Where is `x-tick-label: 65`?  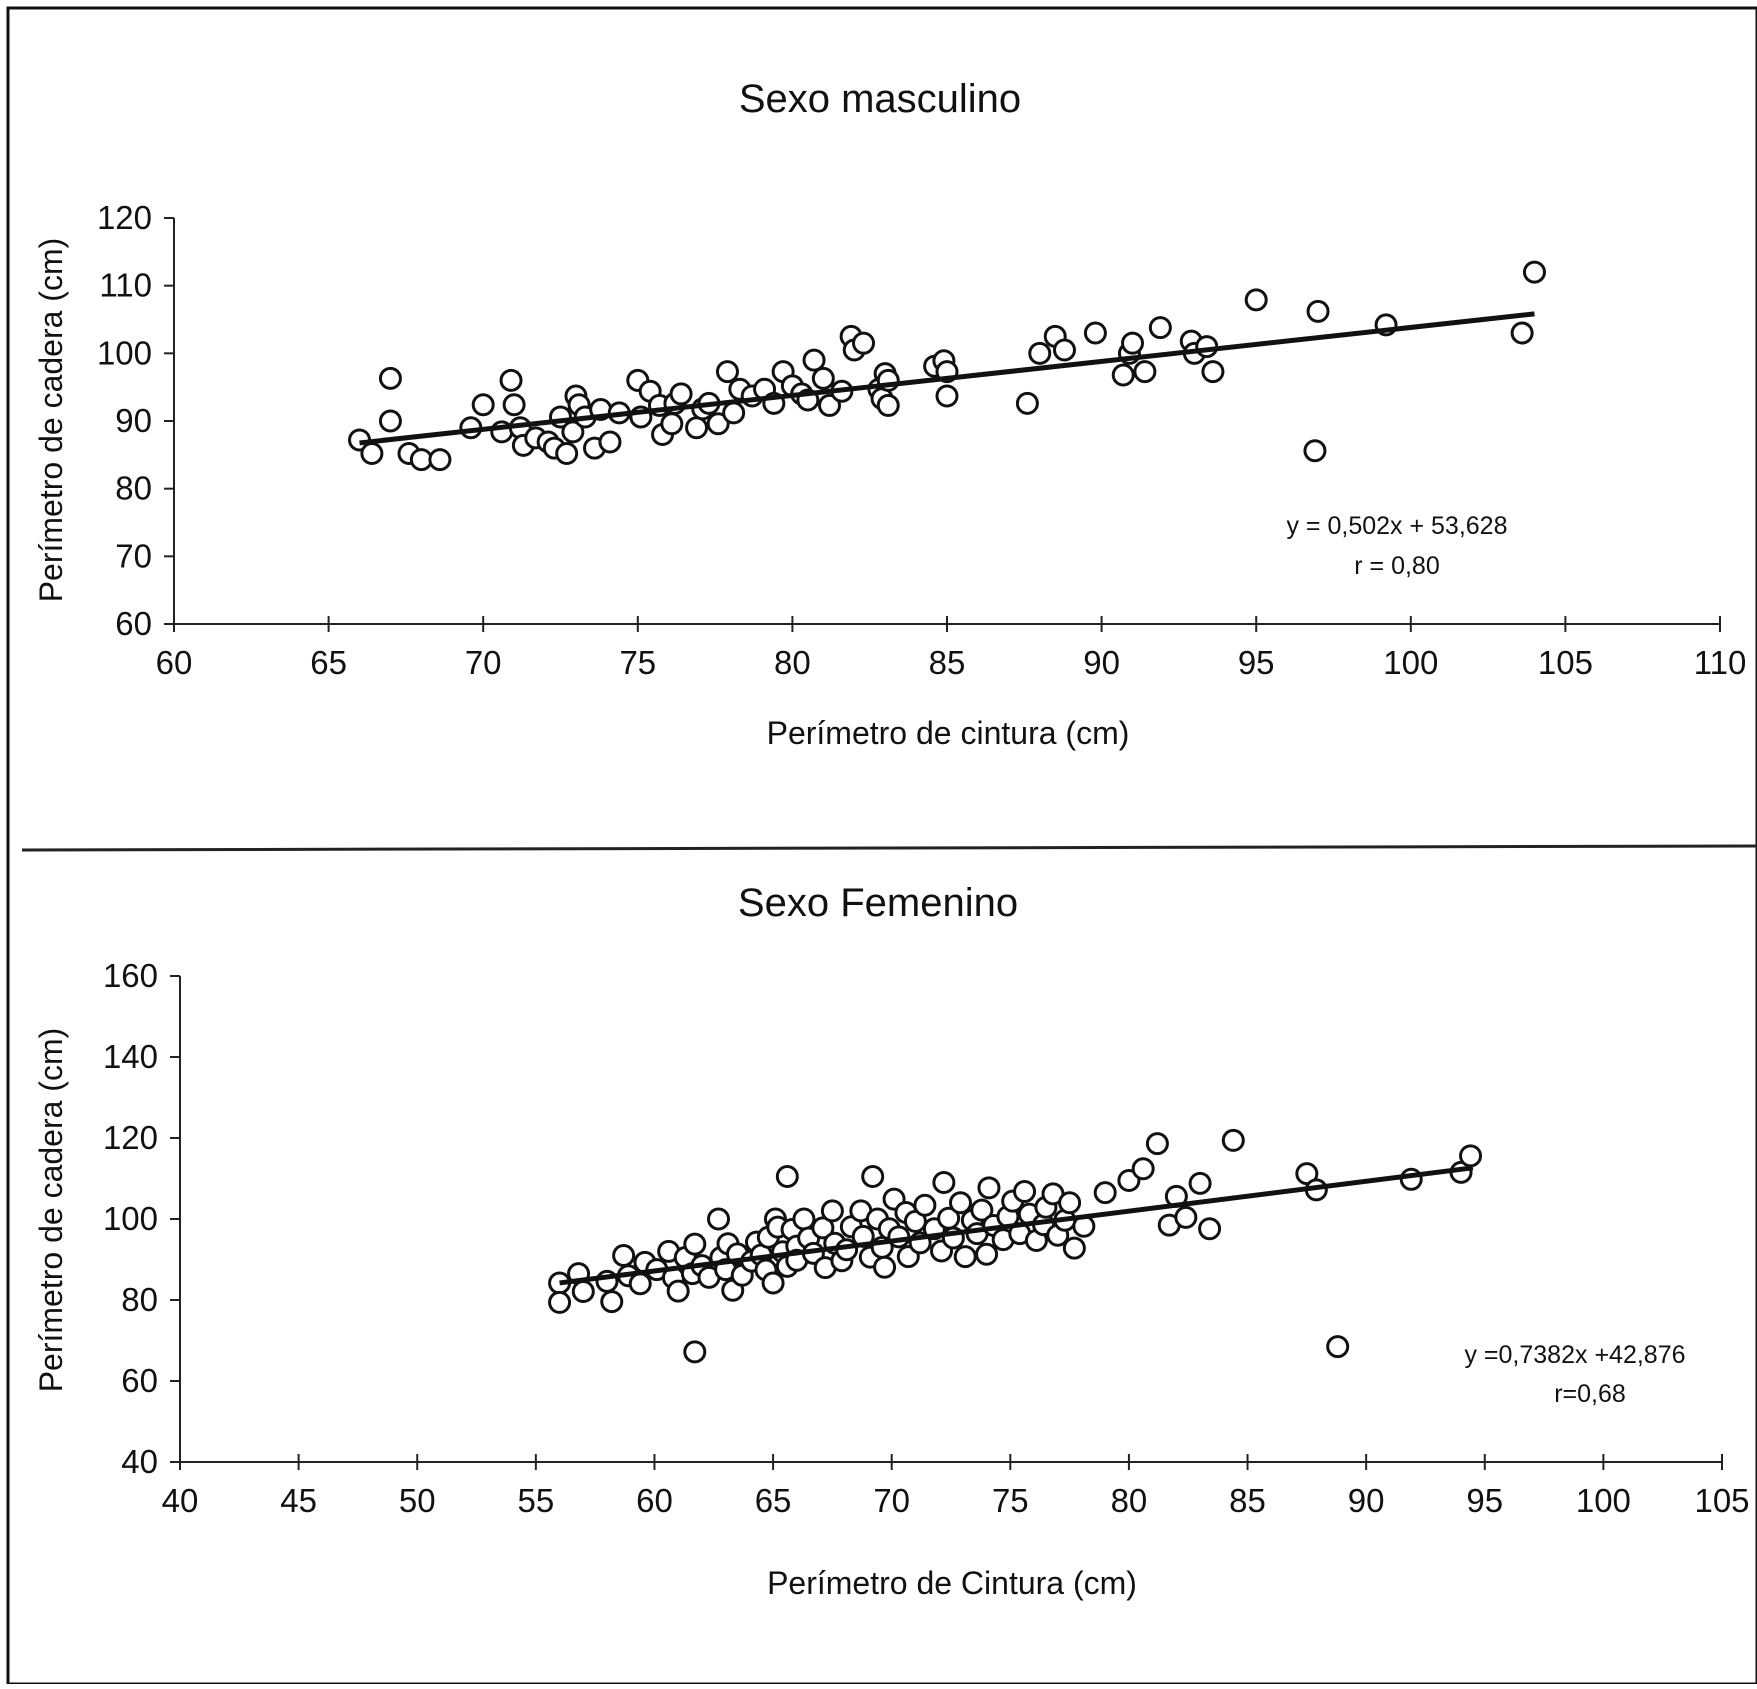
x-tick-label: 65 is located at coordinates (328, 662).